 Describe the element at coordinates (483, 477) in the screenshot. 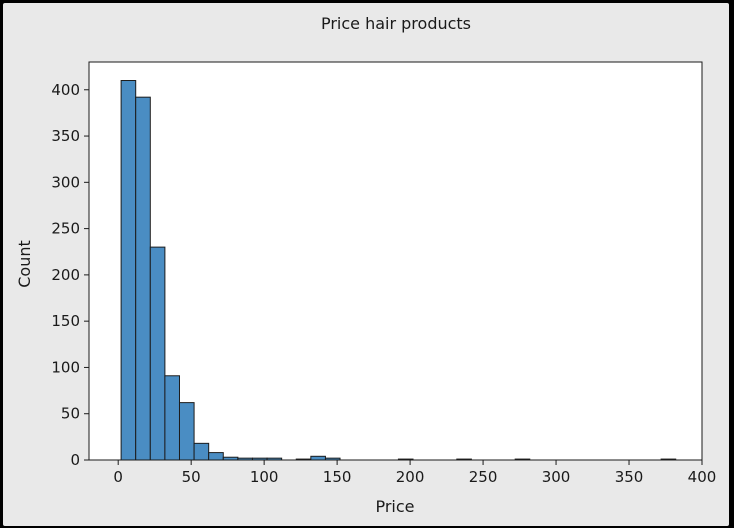

I see `x-tick-label: 250` at that location.